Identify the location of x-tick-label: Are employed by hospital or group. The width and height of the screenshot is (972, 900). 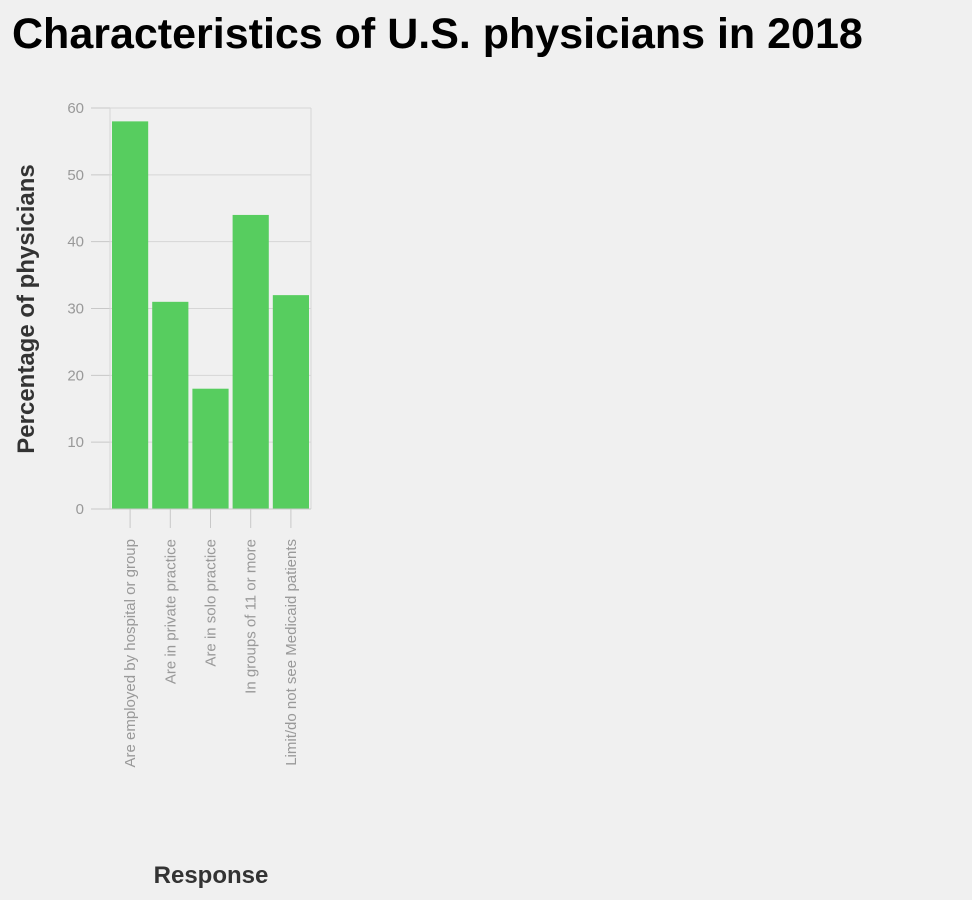
(130, 653).